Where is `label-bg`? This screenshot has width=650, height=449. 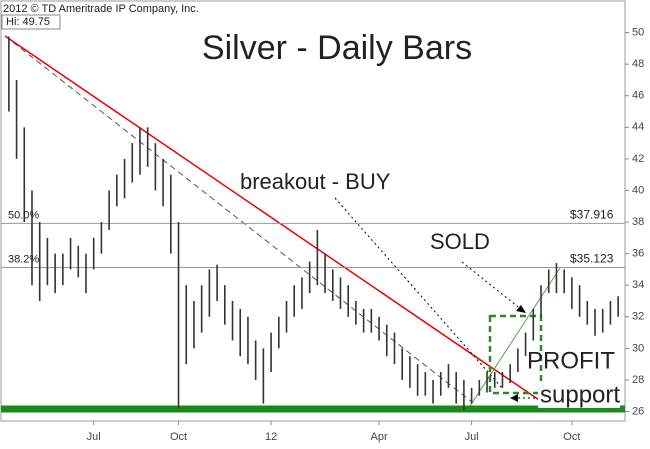
label-bg is located at coordinates (579, 396).